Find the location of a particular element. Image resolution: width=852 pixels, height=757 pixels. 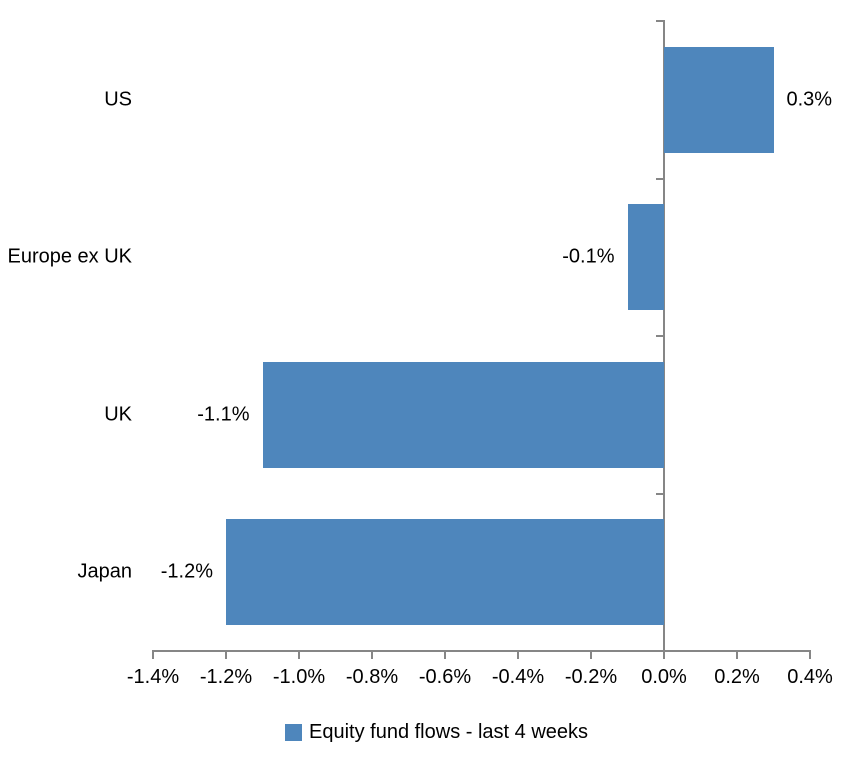

x-axis-tick-label: -1.0% is located at coordinates (299, 677).